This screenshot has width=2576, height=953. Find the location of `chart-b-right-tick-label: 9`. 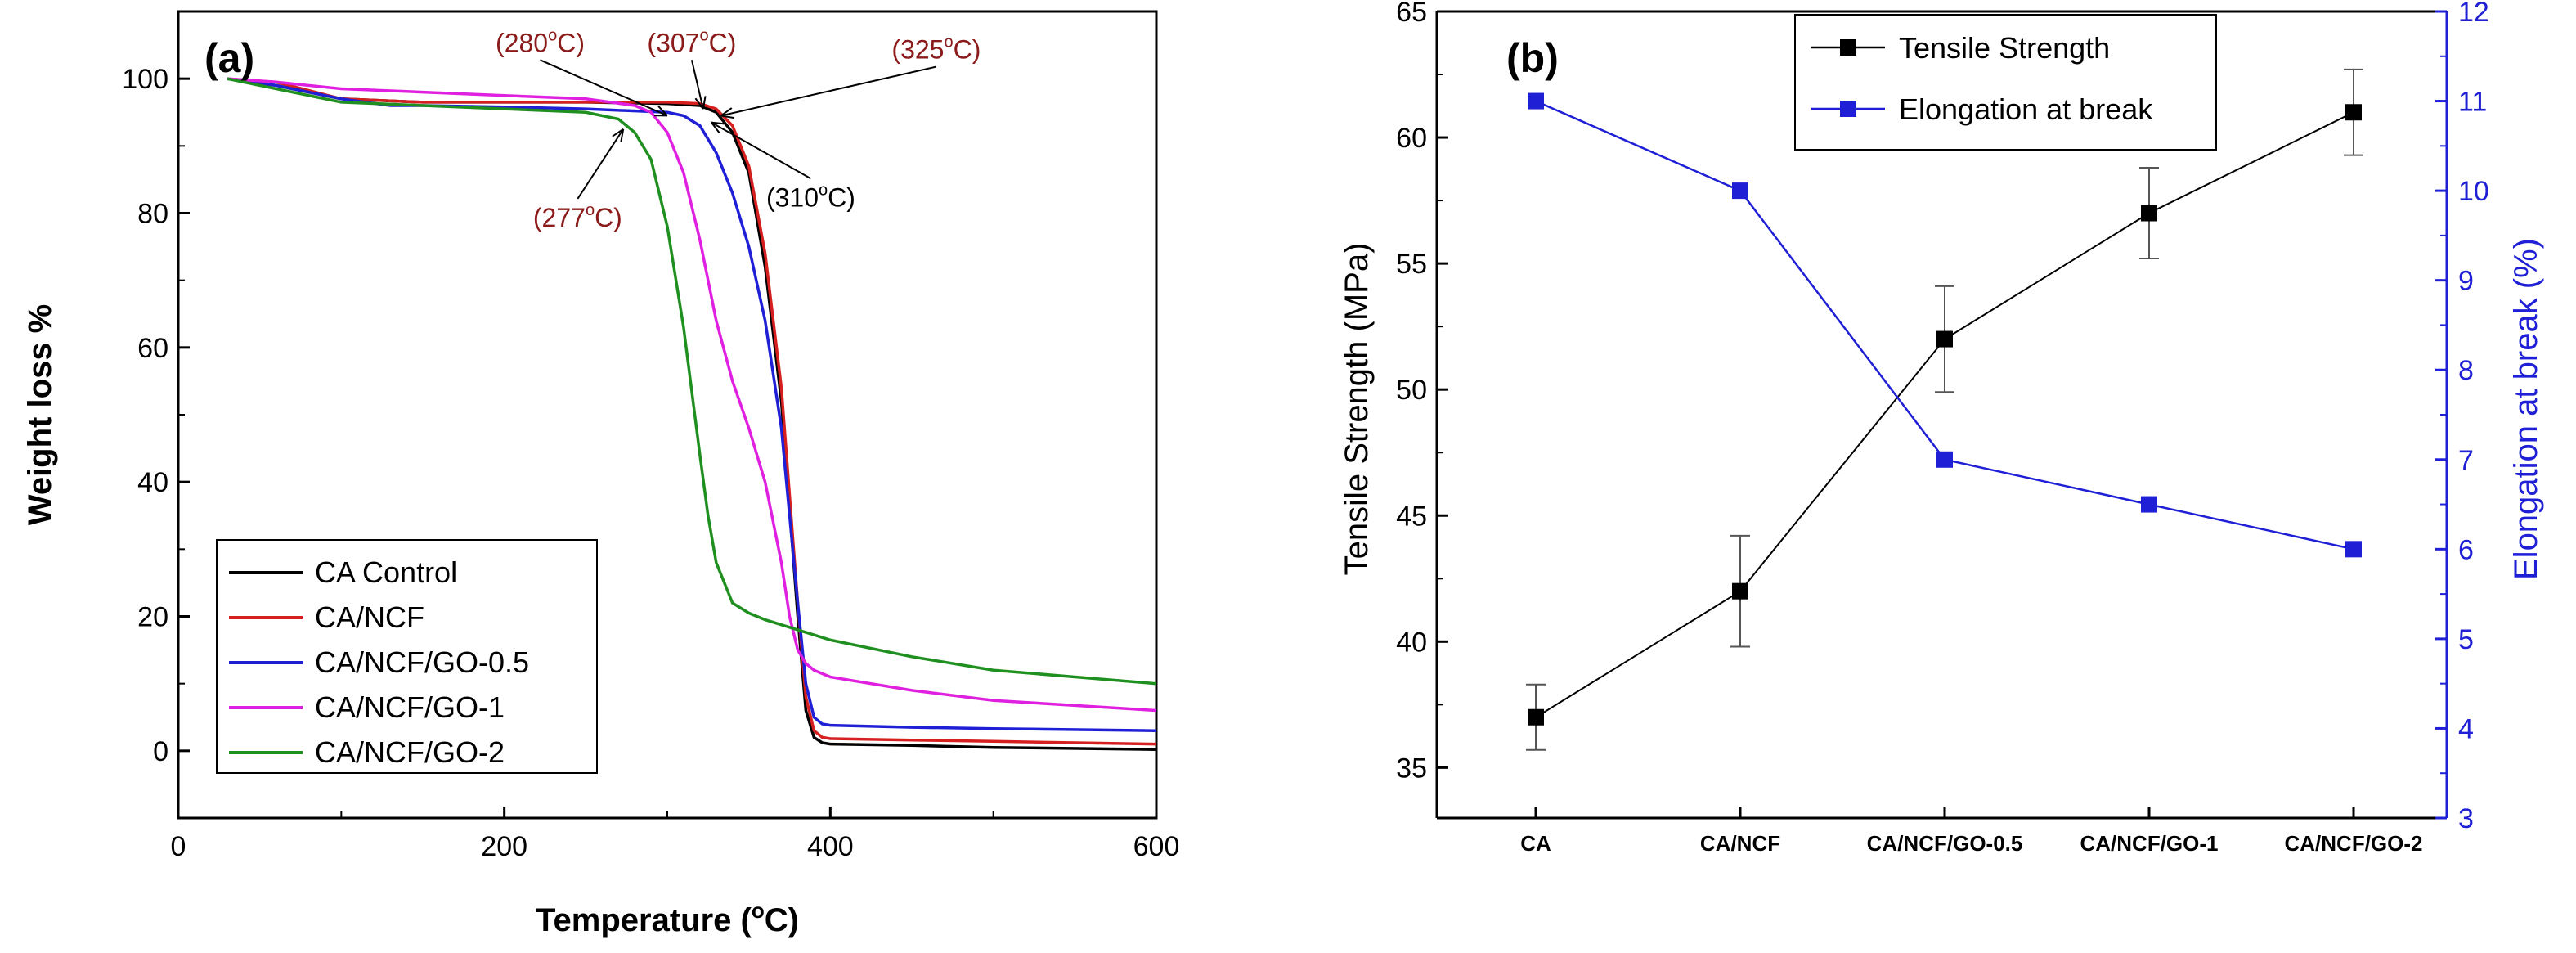

chart-b-right-tick-label: 9 is located at coordinates (2466, 281).